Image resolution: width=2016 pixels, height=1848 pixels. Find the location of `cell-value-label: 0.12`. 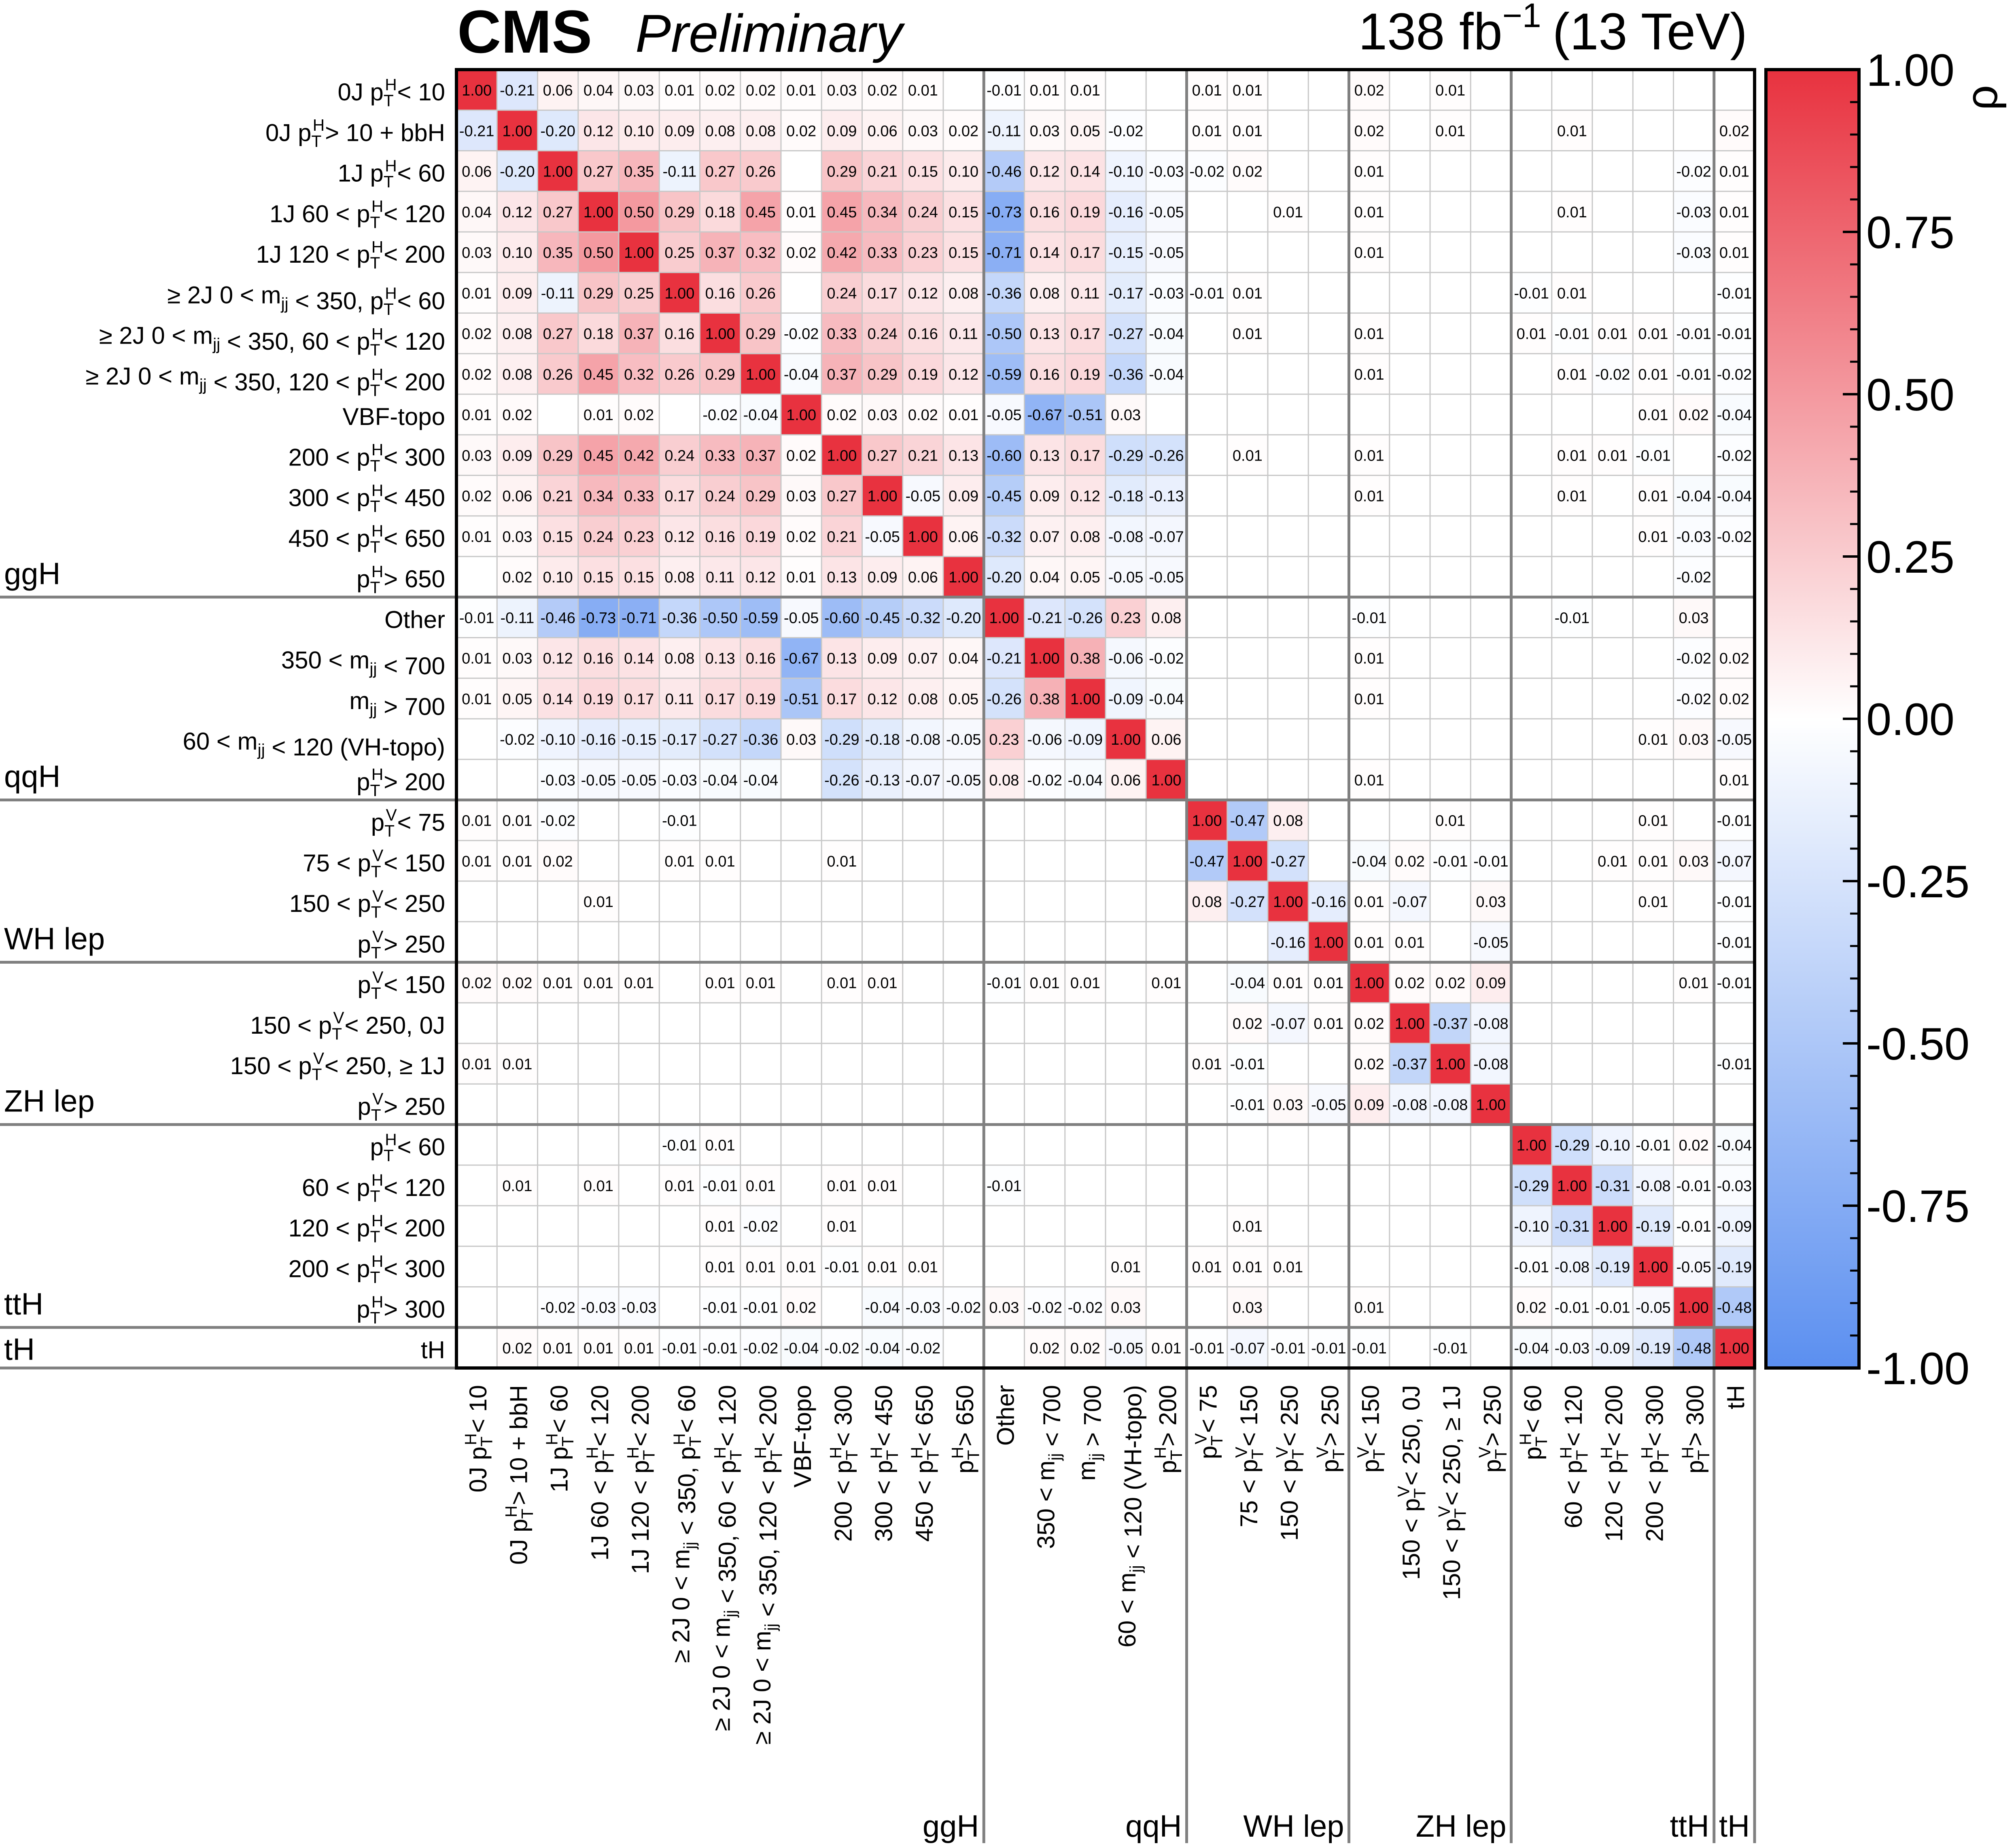

cell-value-label: 0.12 is located at coordinates (761, 577).